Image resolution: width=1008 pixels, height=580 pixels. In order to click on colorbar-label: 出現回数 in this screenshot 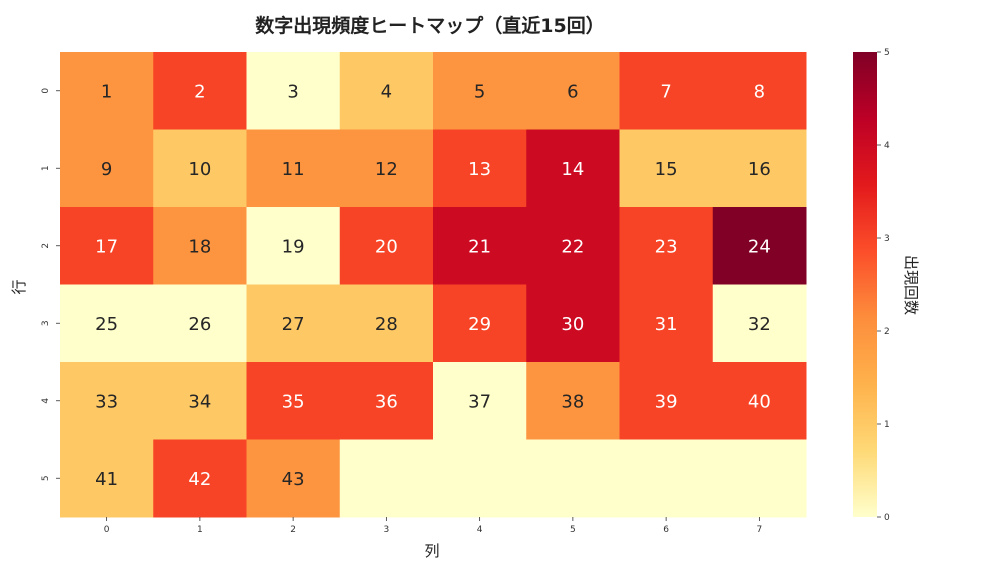, I will do `click(911, 285)`.